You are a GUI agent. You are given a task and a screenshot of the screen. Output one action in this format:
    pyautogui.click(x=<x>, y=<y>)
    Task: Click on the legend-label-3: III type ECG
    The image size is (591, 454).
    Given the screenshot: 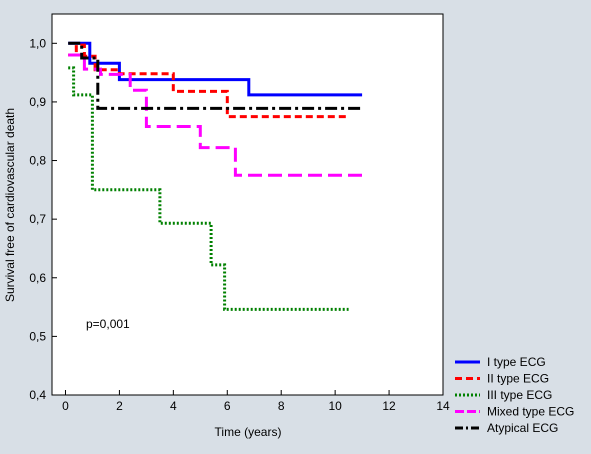 What is the action you would take?
    pyautogui.click(x=519, y=395)
    